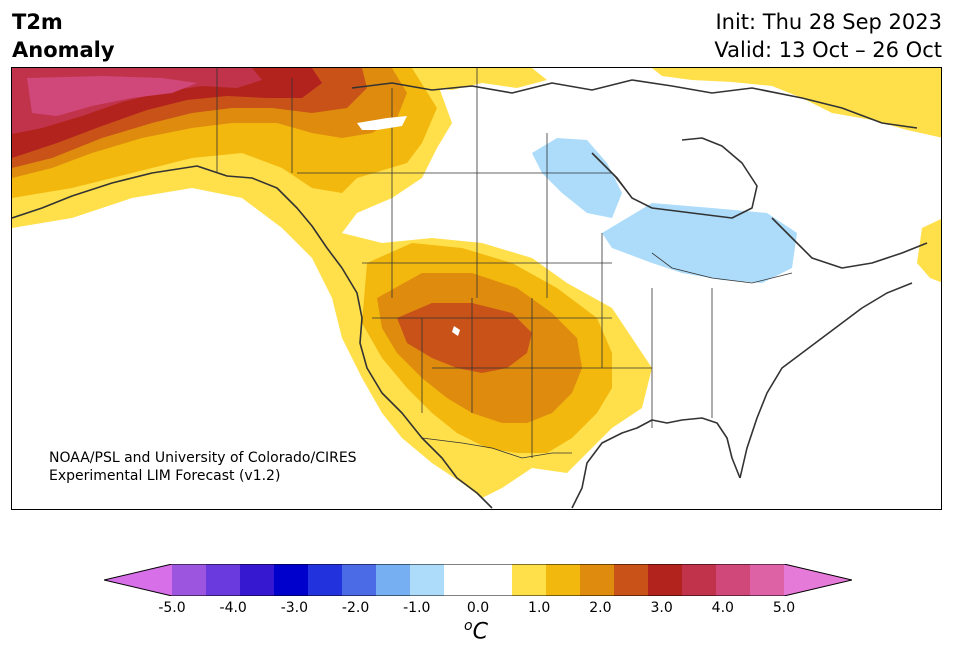 This screenshot has width=953, height=659. What do you see at coordinates (112, 96) in the screenshot?
I see `anomaly-region-pink` at bounding box center [112, 96].